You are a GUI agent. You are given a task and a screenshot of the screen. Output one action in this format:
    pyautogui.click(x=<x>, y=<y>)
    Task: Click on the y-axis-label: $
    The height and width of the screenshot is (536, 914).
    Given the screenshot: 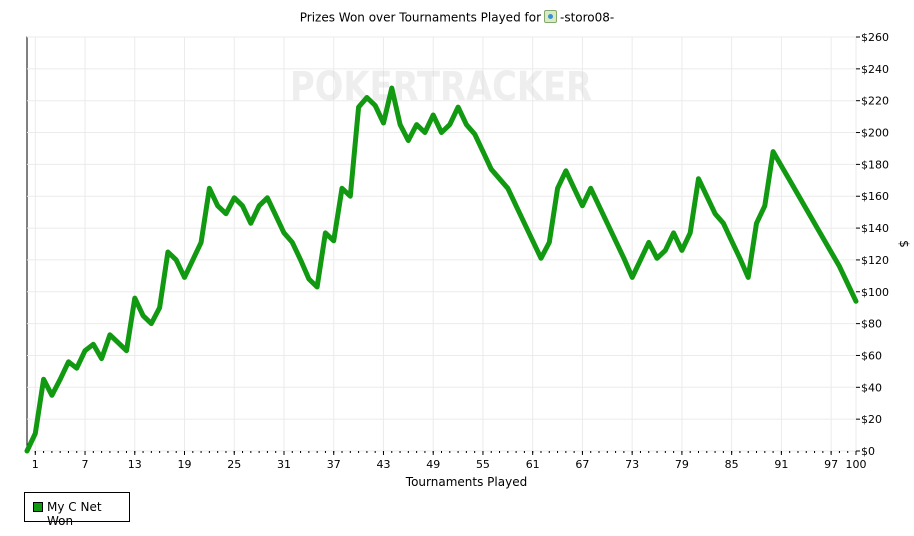 What is the action you would take?
    pyautogui.click(x=904, y=244)
    